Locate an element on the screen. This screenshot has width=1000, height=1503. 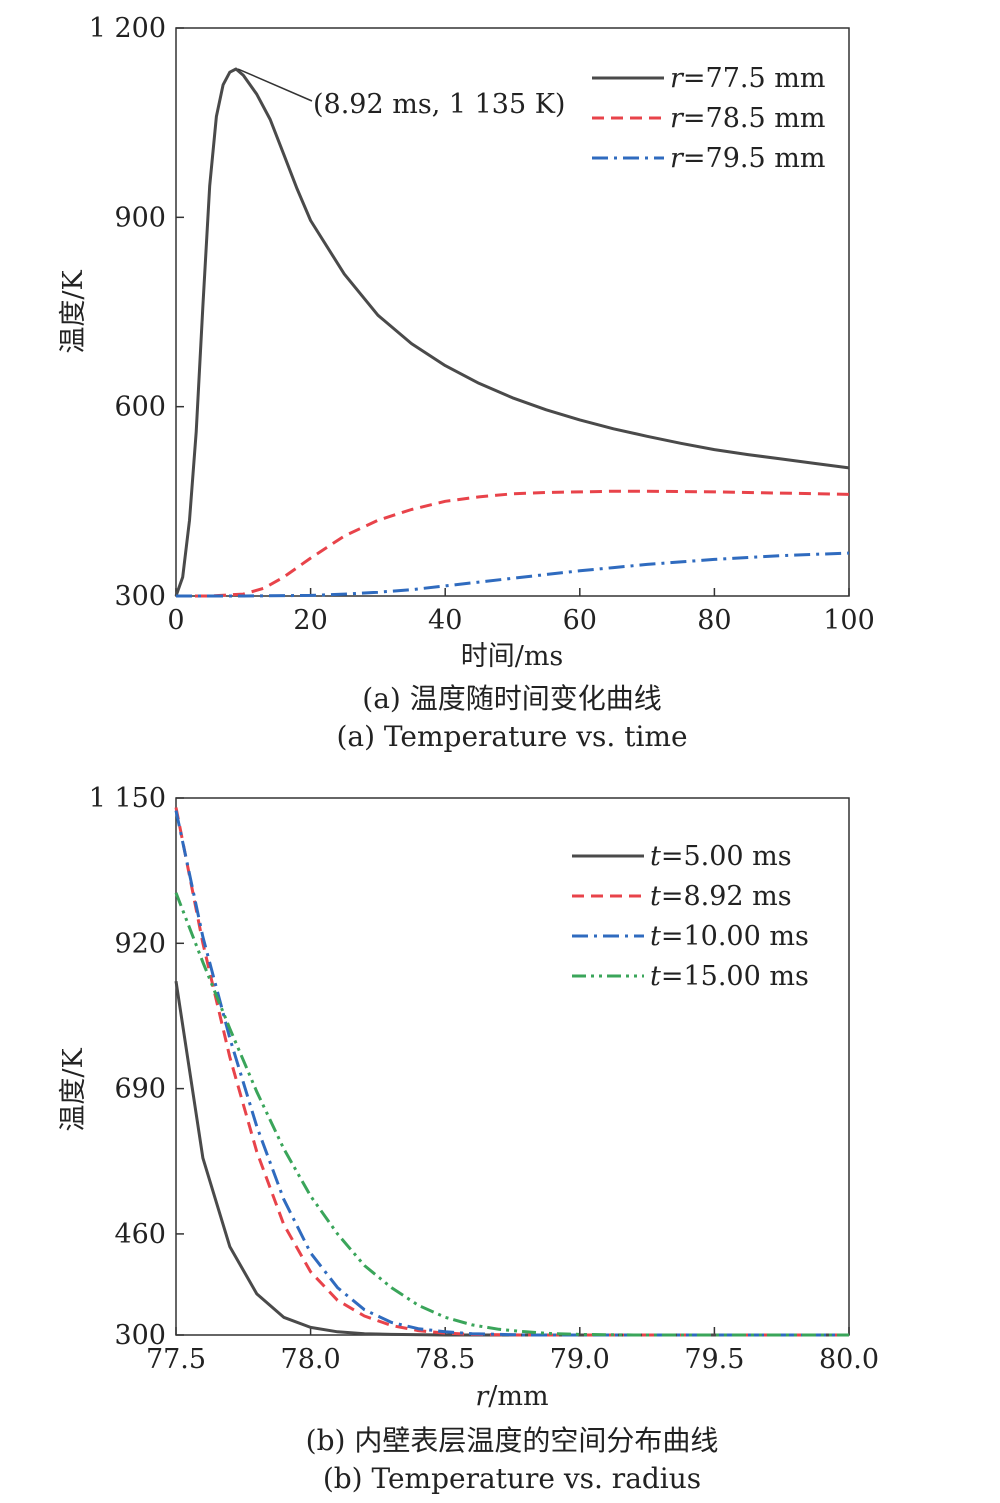
chart-a-y-axis-label: 温度/K is located at coordinates (73, 312).